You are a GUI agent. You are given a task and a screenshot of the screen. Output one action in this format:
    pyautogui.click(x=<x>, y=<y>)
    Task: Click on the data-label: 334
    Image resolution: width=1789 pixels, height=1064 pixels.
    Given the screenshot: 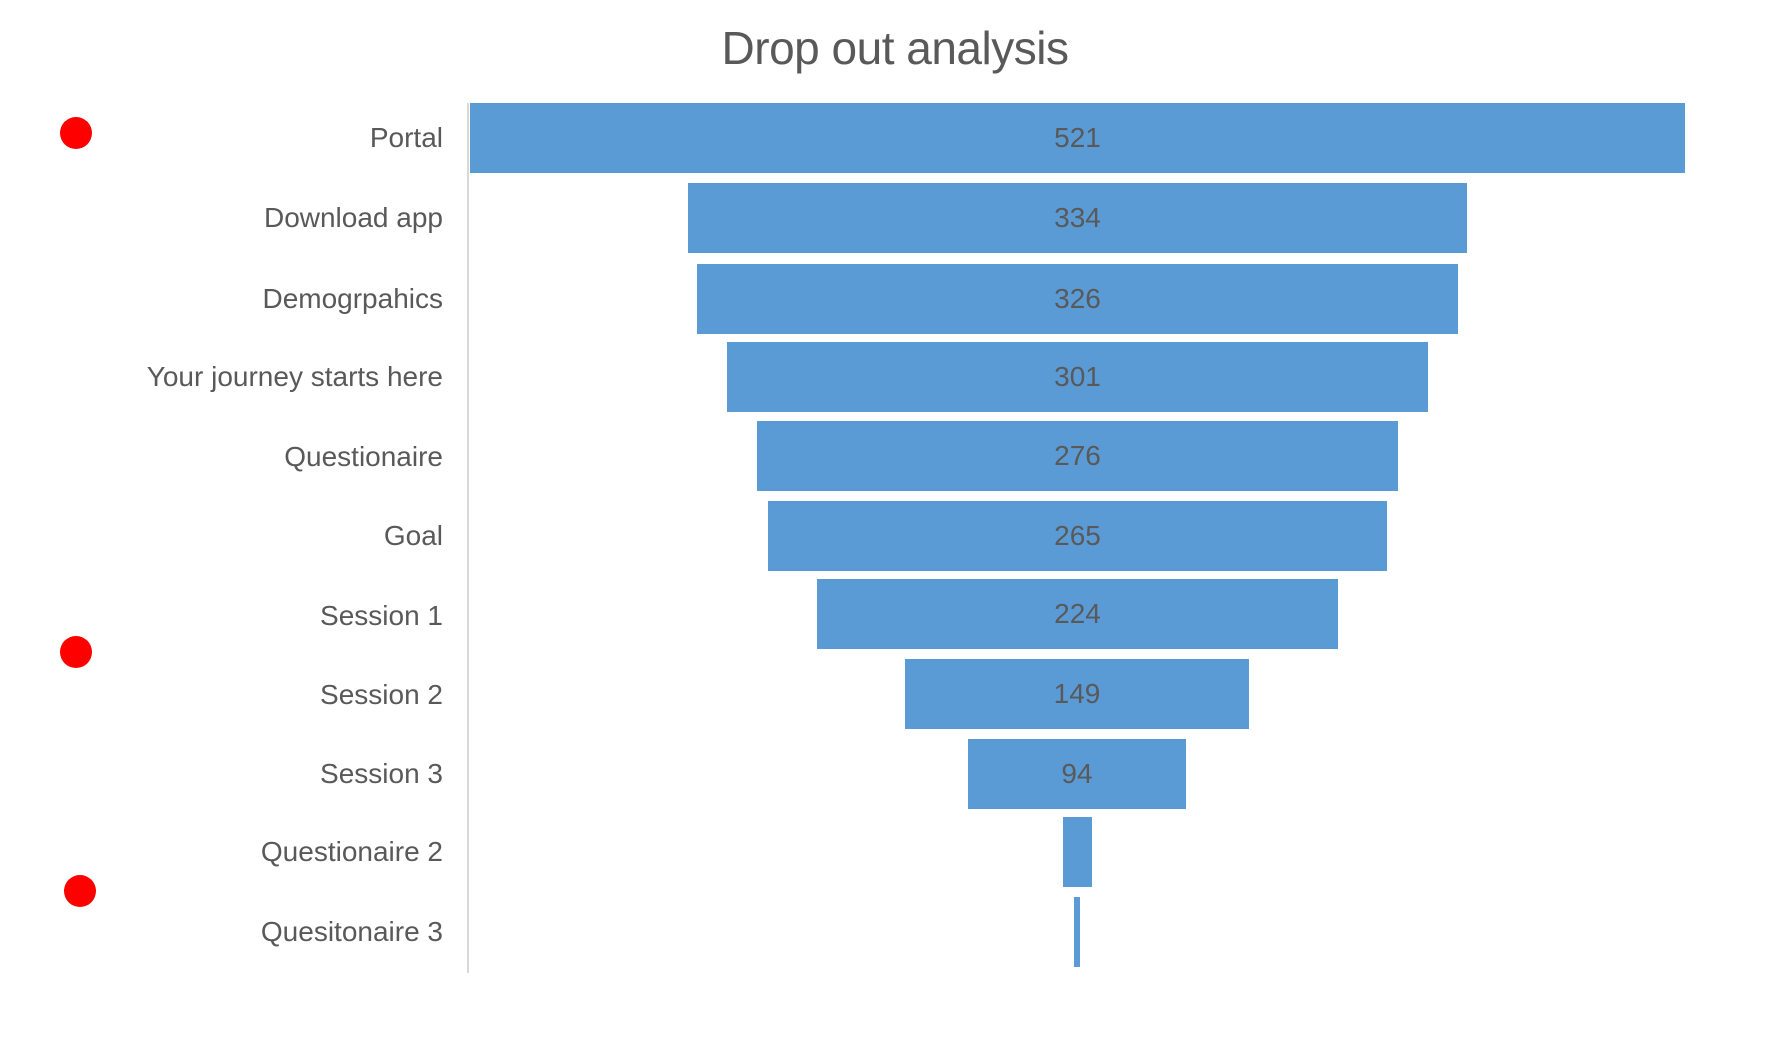 What is the action you would take?
    pyautogui.click(x=1077, y=217)
    